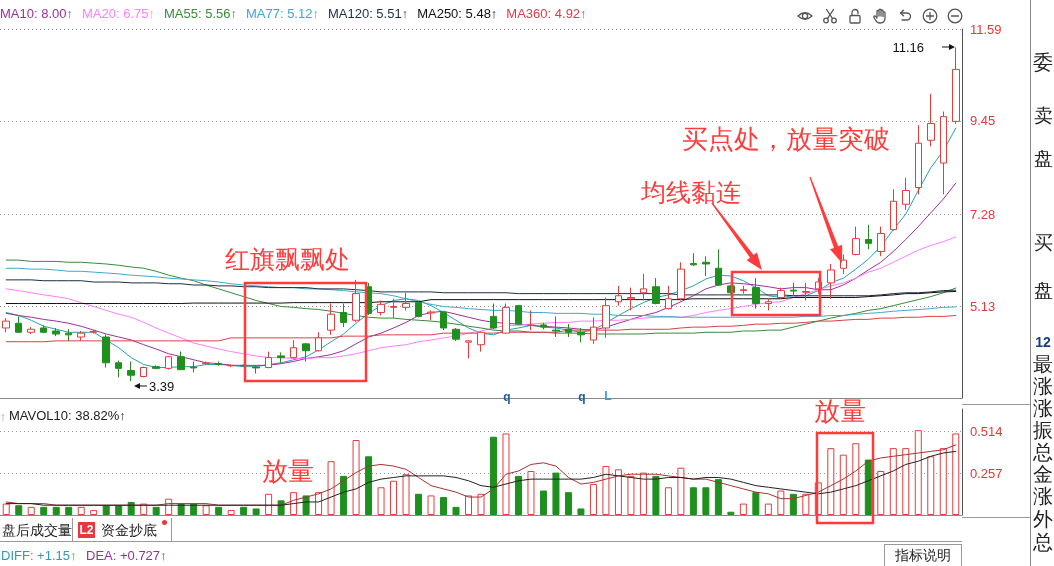  What do you see at coordinates (1043, 519) in the screenshot?
I see `text: 外` at bounding box center [1043, 519].